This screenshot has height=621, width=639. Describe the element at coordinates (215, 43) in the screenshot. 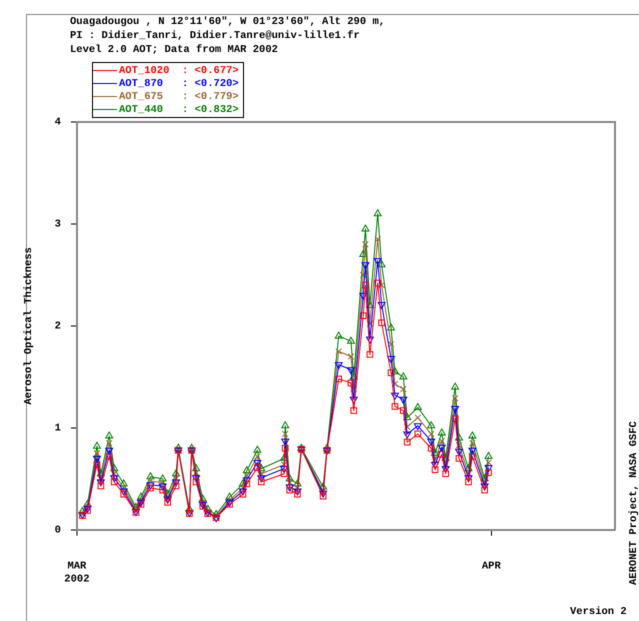

I see `chart-subtitle: PI : Didier_Tanri, Didier.Tanre@univ-lille1.fr Level 2.0 AOT; Data from MAR 2002` at that location.